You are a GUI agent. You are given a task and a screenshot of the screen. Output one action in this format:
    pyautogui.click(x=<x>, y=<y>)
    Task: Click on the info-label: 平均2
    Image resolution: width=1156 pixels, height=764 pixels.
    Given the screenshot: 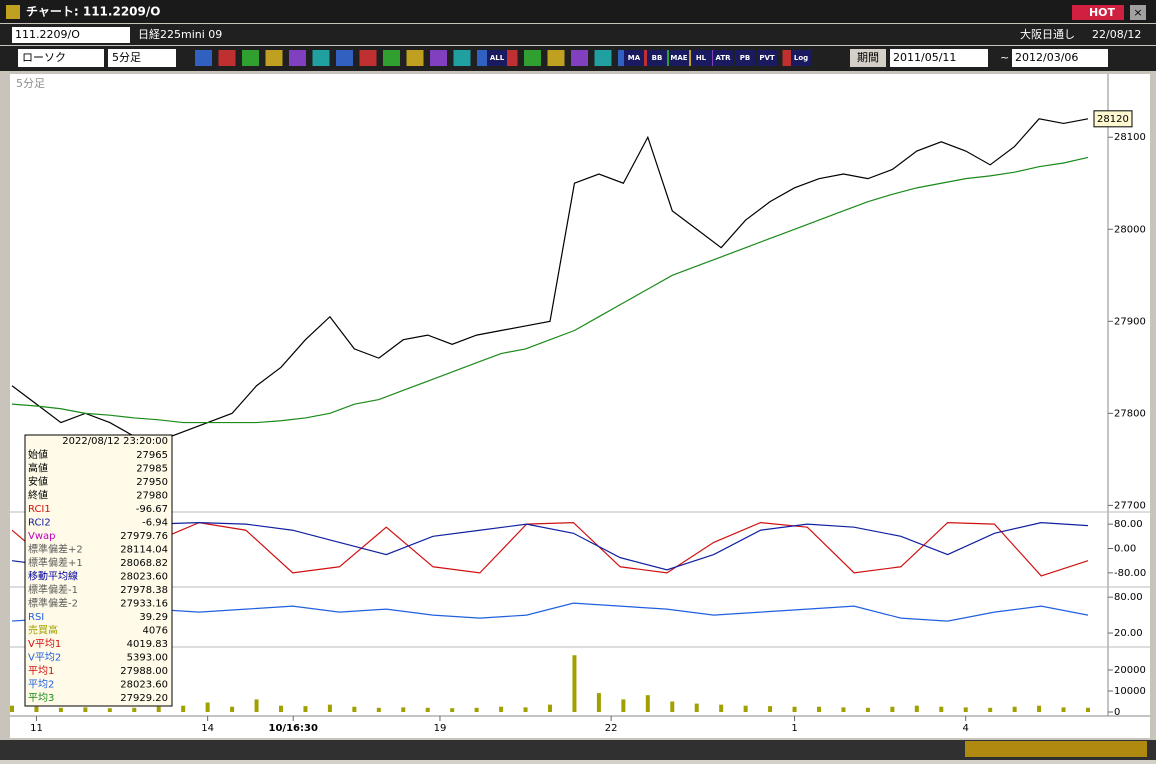 What is the action you would take?
    pyautogui.click(x=41, y=685)
    